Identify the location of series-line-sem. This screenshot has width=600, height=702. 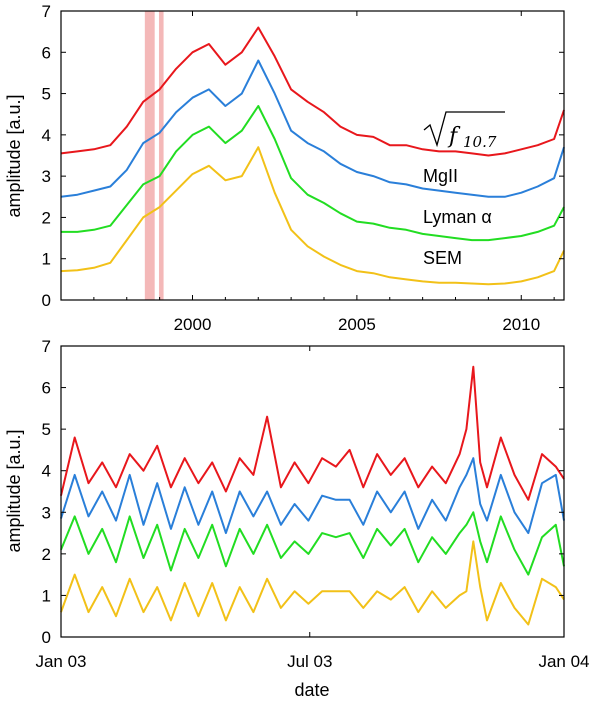
(312, 583).